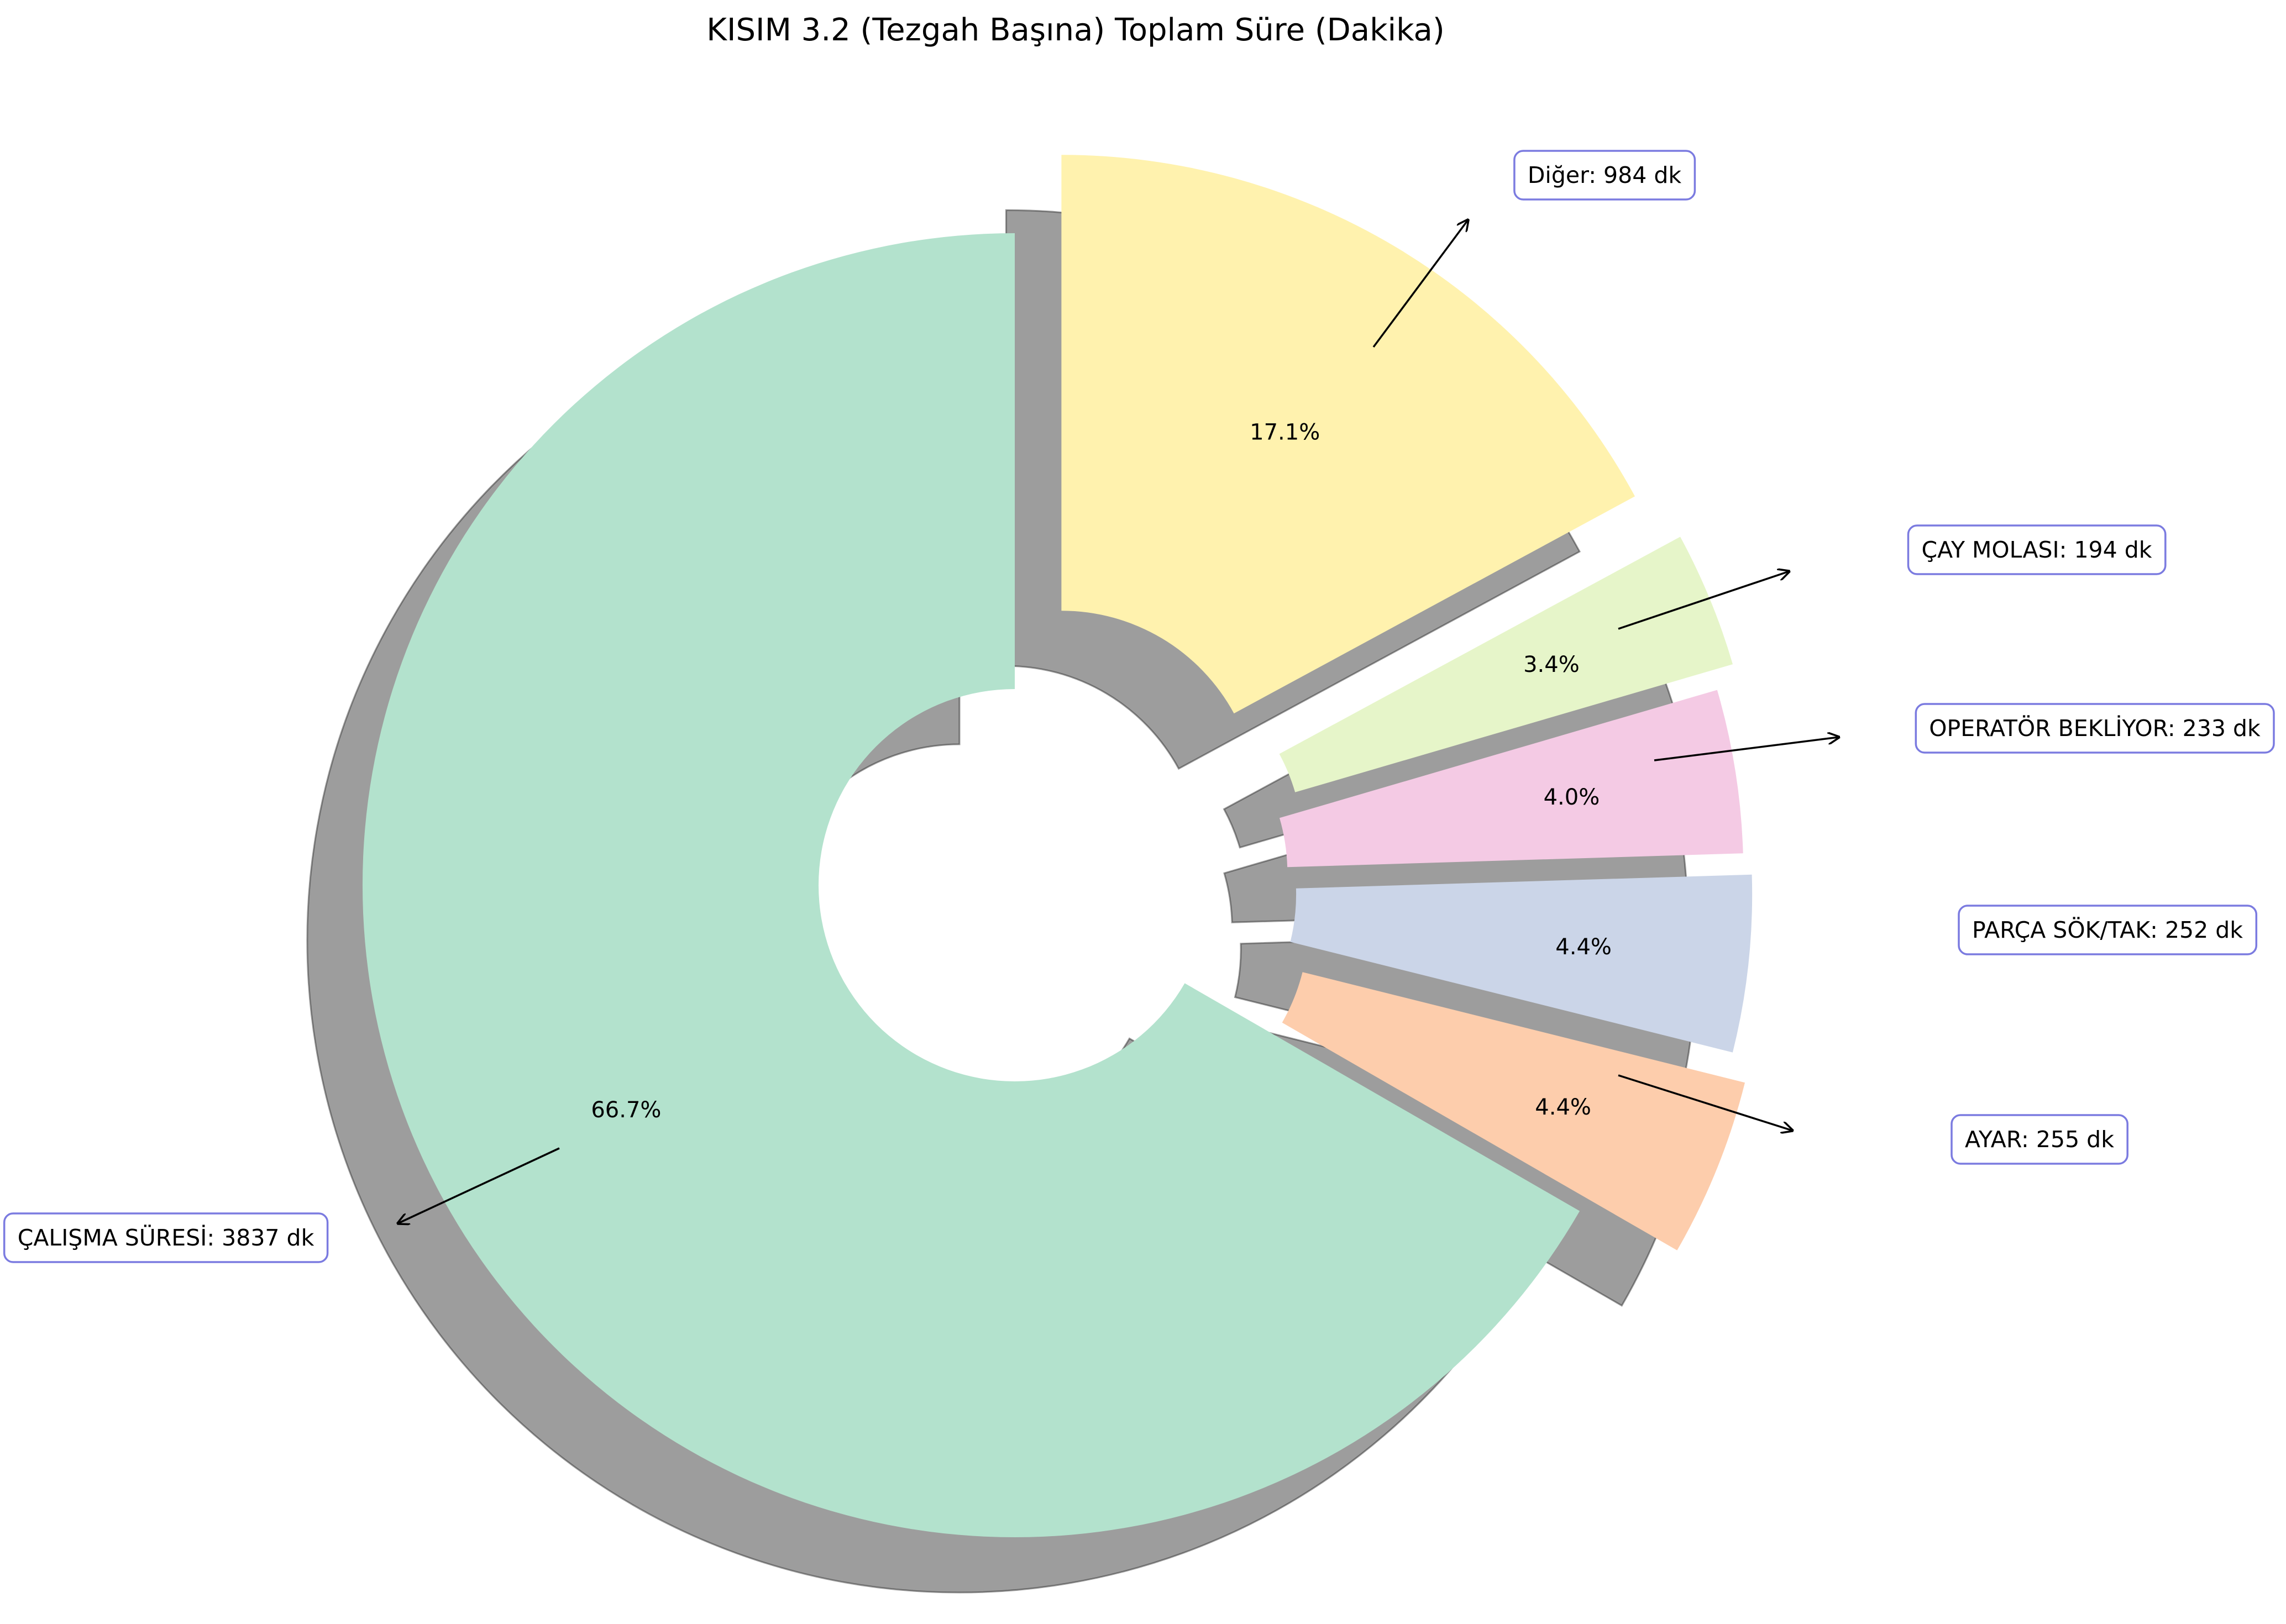 This screenshot has width=2286, height=1624. Describe the element at coordinates (1512, 779) in the screenshot. I see `slice-operator-bekliyor` at that location.